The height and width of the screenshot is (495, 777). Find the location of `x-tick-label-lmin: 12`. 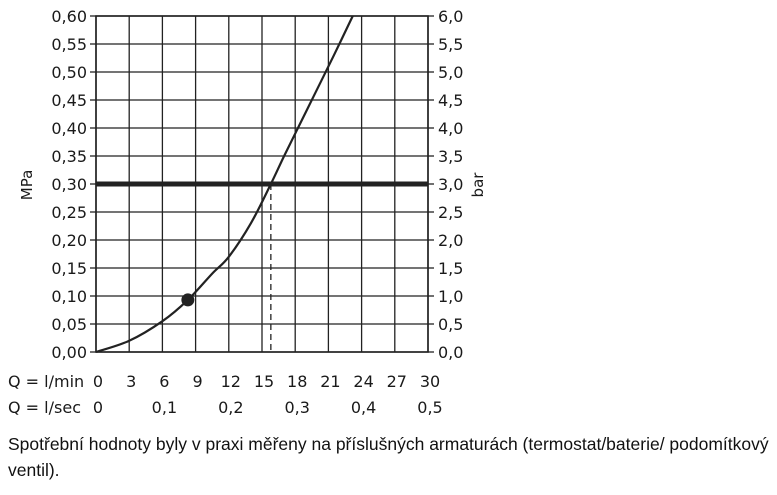

x-tick-label-lmin: 12 is located at coordinates (231, 381).